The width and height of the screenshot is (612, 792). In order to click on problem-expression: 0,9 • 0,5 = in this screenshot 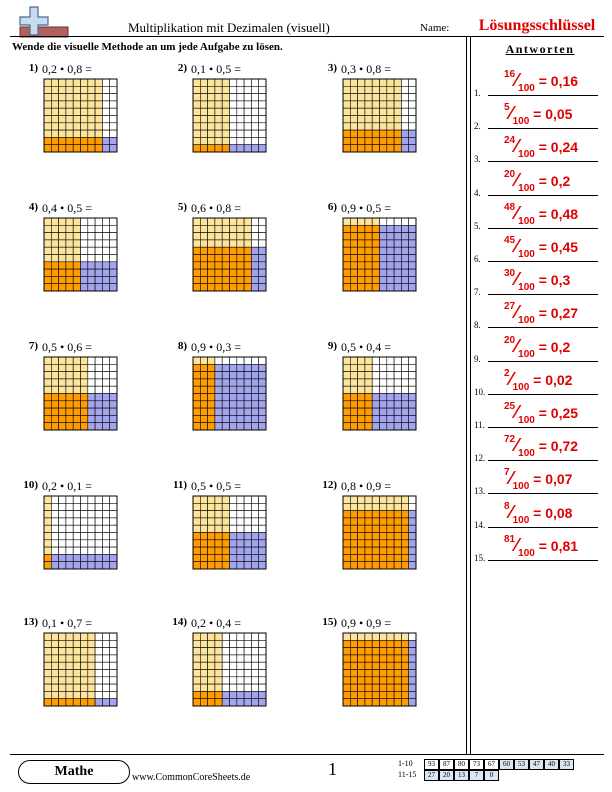, I will do `click(366, 208)`.